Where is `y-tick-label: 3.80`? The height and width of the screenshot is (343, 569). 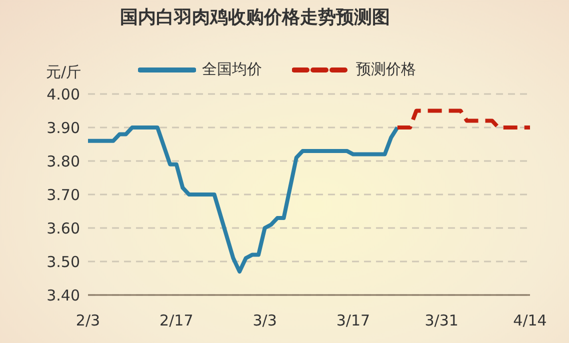 y-tick-label: 3.80 is located at coordinates (63, 161).